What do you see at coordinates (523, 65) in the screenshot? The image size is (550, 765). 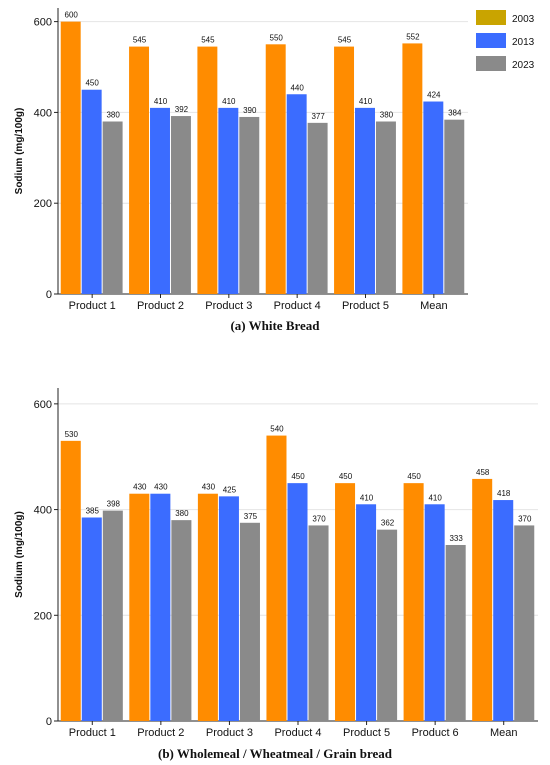 I see `legend-label: 2023` at bounding box center [523, 65].